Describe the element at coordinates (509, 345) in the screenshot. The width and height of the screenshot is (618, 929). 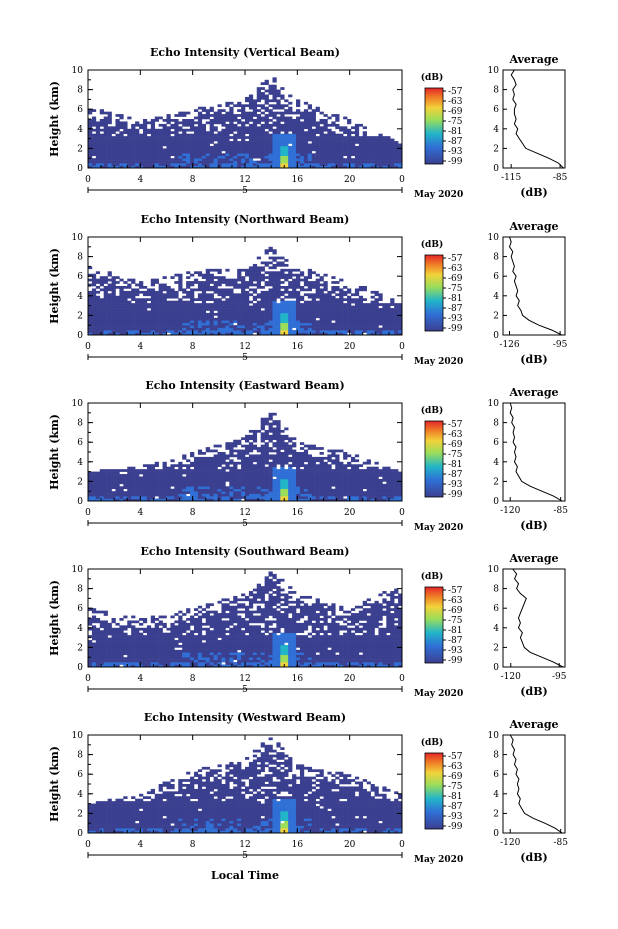
I see `avg-x-tick-label: -126` at that location.